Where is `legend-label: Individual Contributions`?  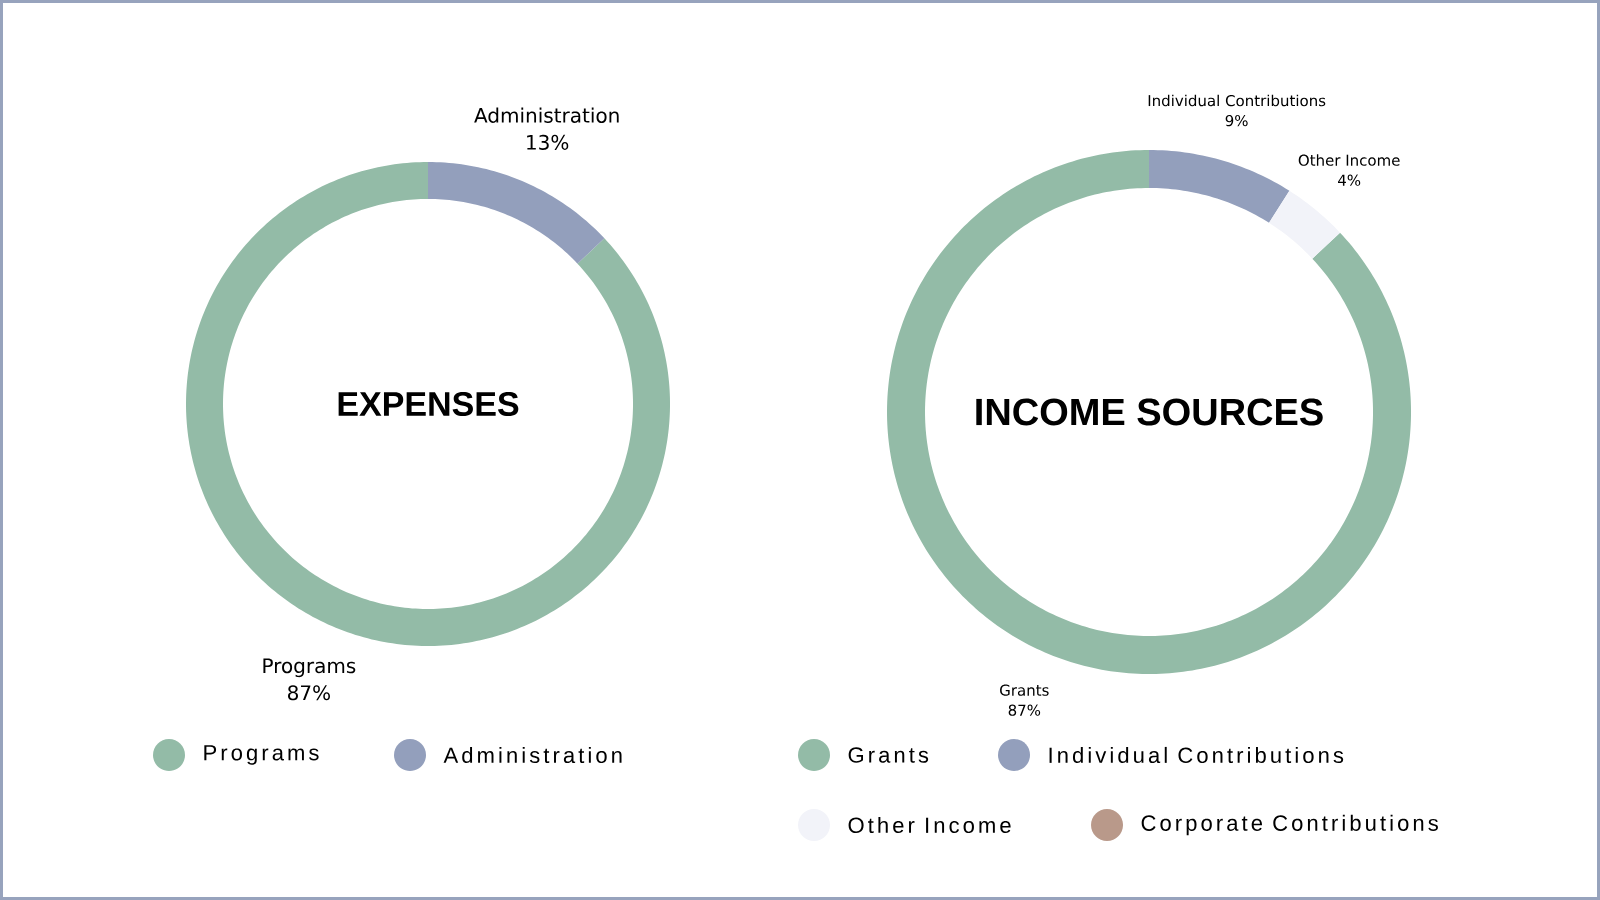 legend-label: Individual Contributions is located at coordinates (1196, 755).